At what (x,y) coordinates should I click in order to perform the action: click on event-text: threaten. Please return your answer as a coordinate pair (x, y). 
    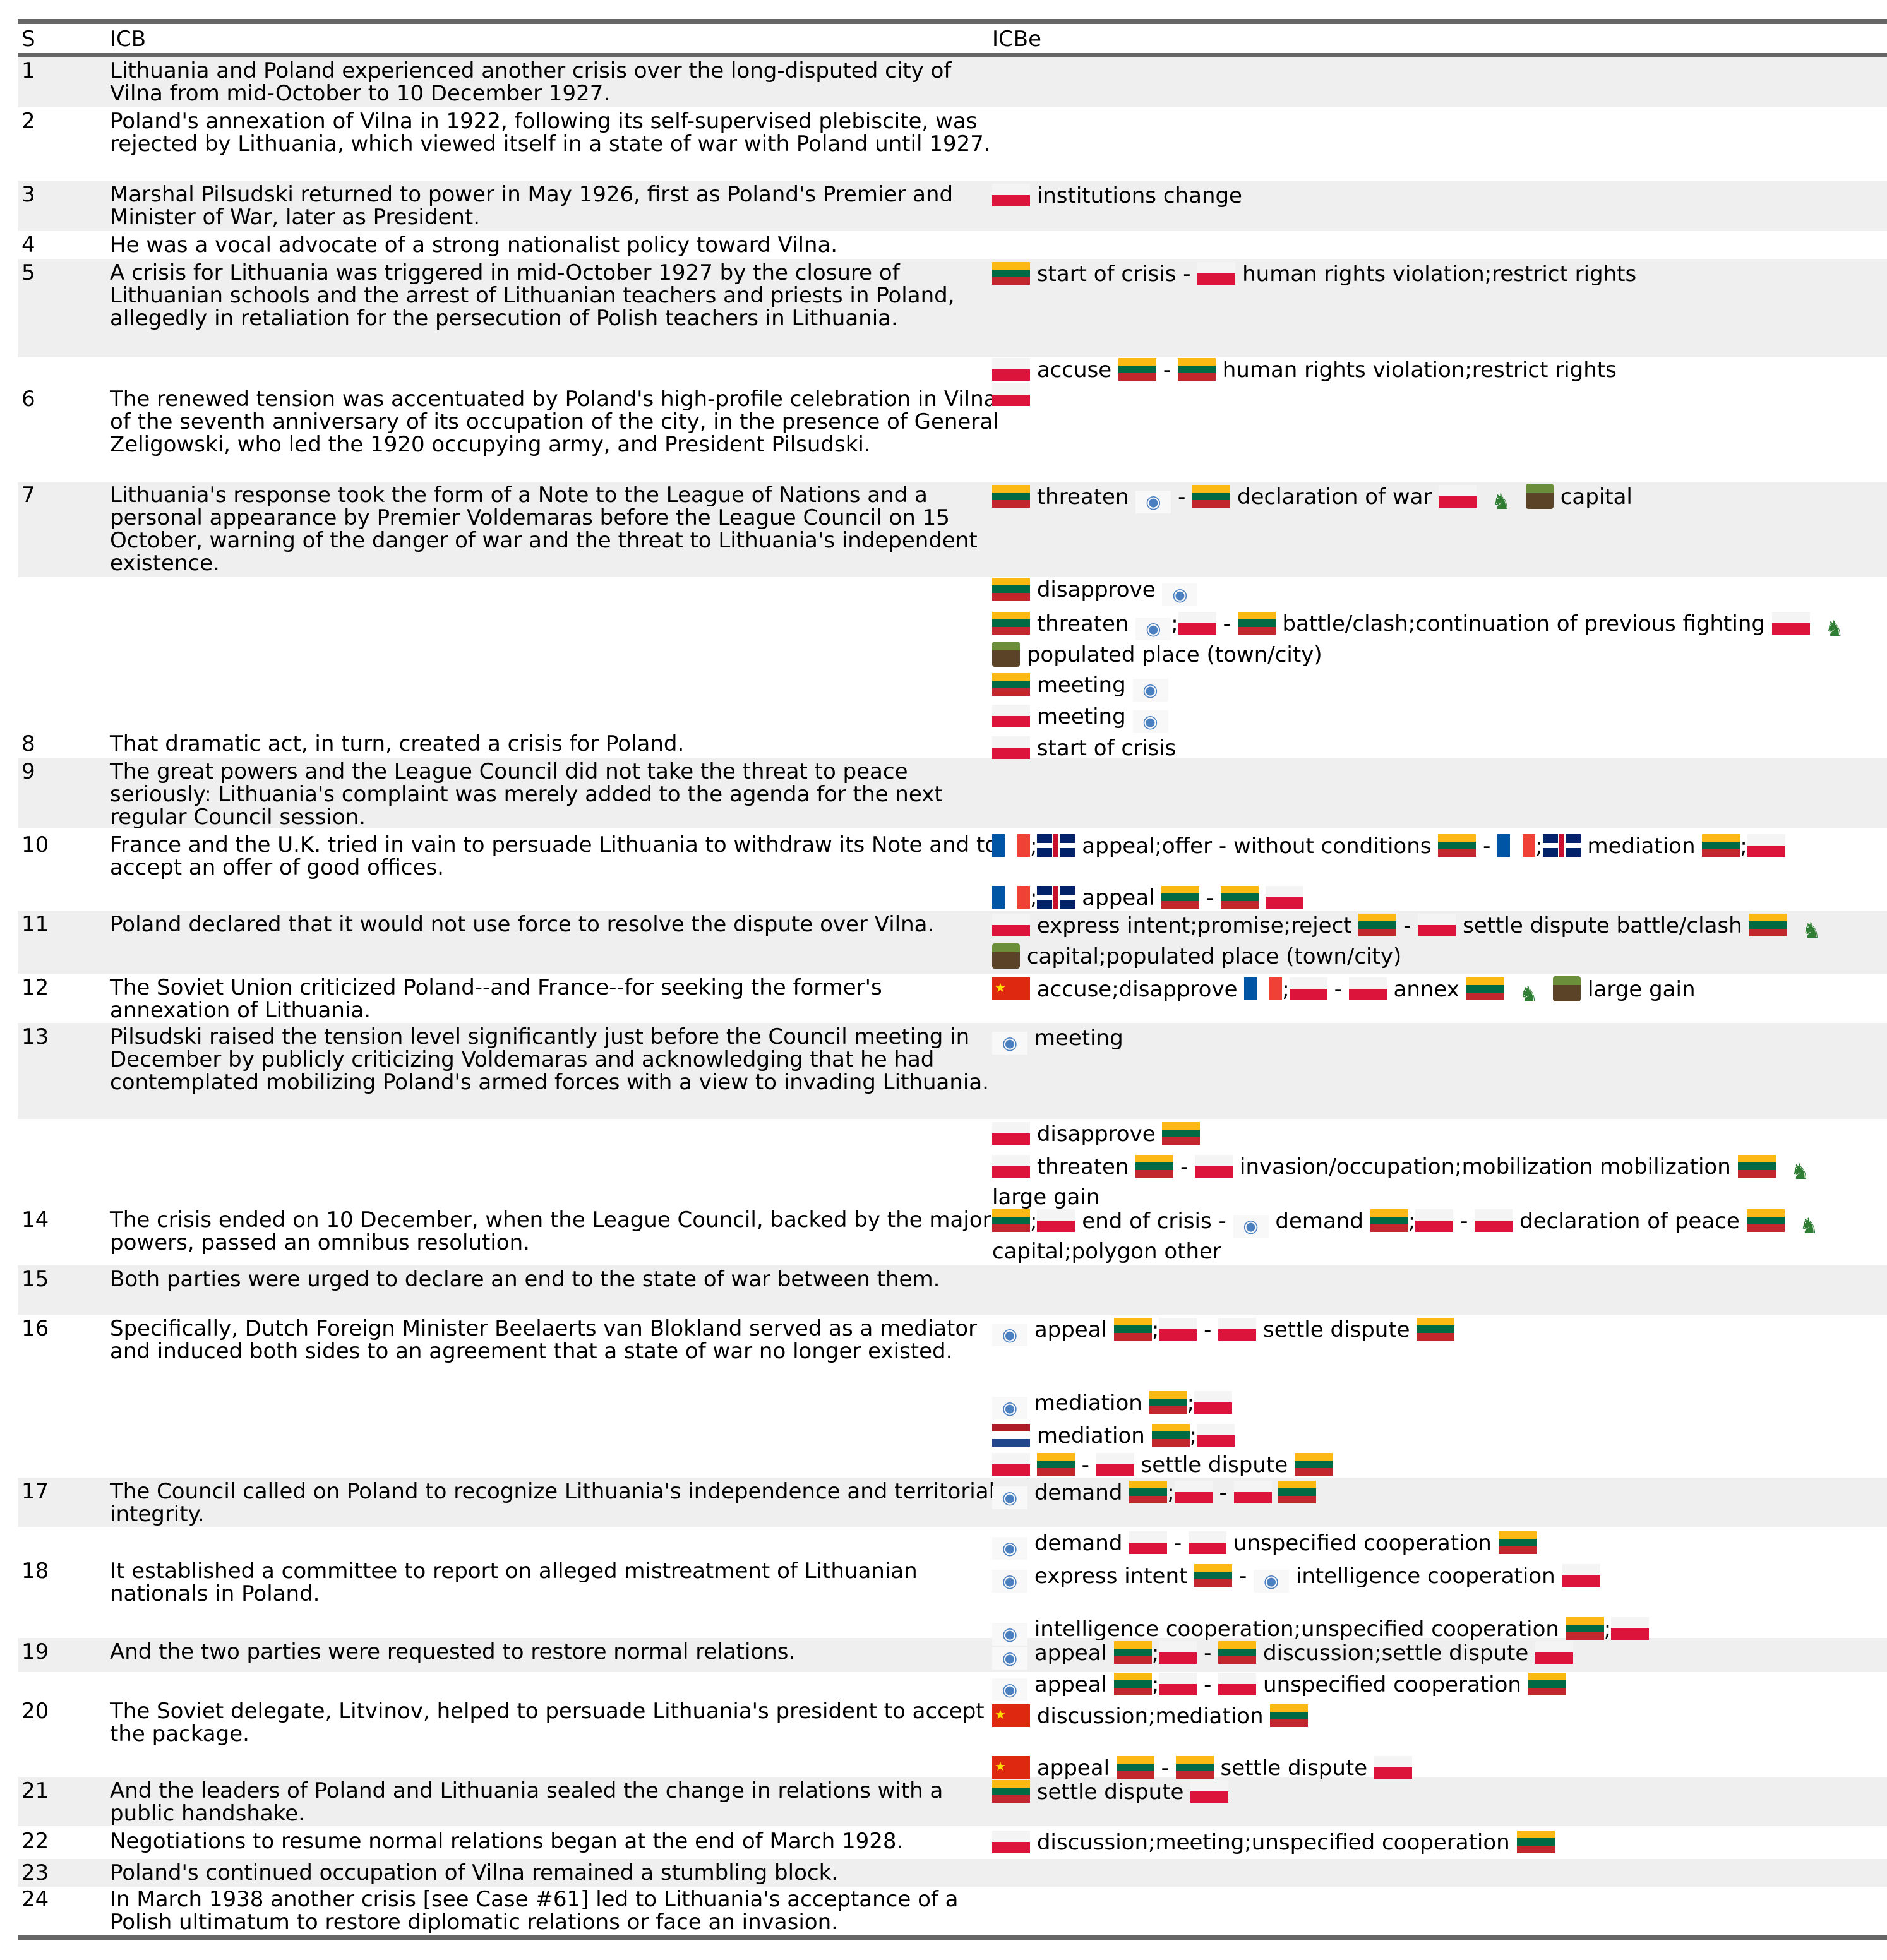
    Looking at the image, I should click on (1082, 497).